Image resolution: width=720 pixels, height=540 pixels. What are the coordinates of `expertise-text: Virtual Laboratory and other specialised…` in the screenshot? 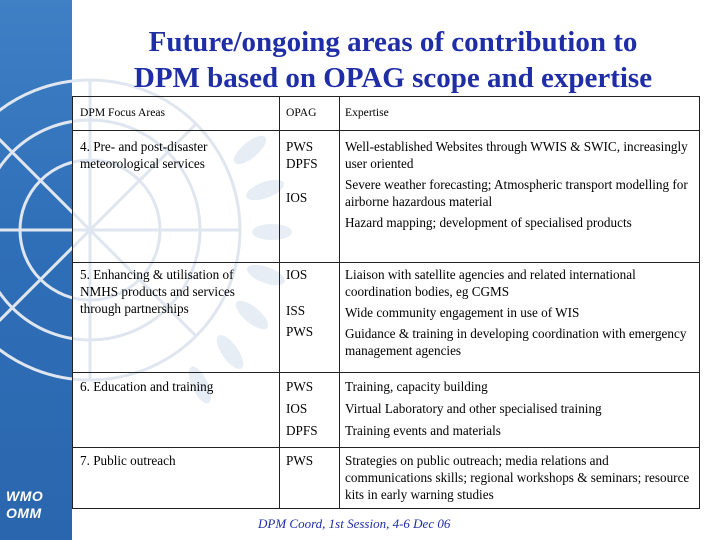 It's located at (473, 408).